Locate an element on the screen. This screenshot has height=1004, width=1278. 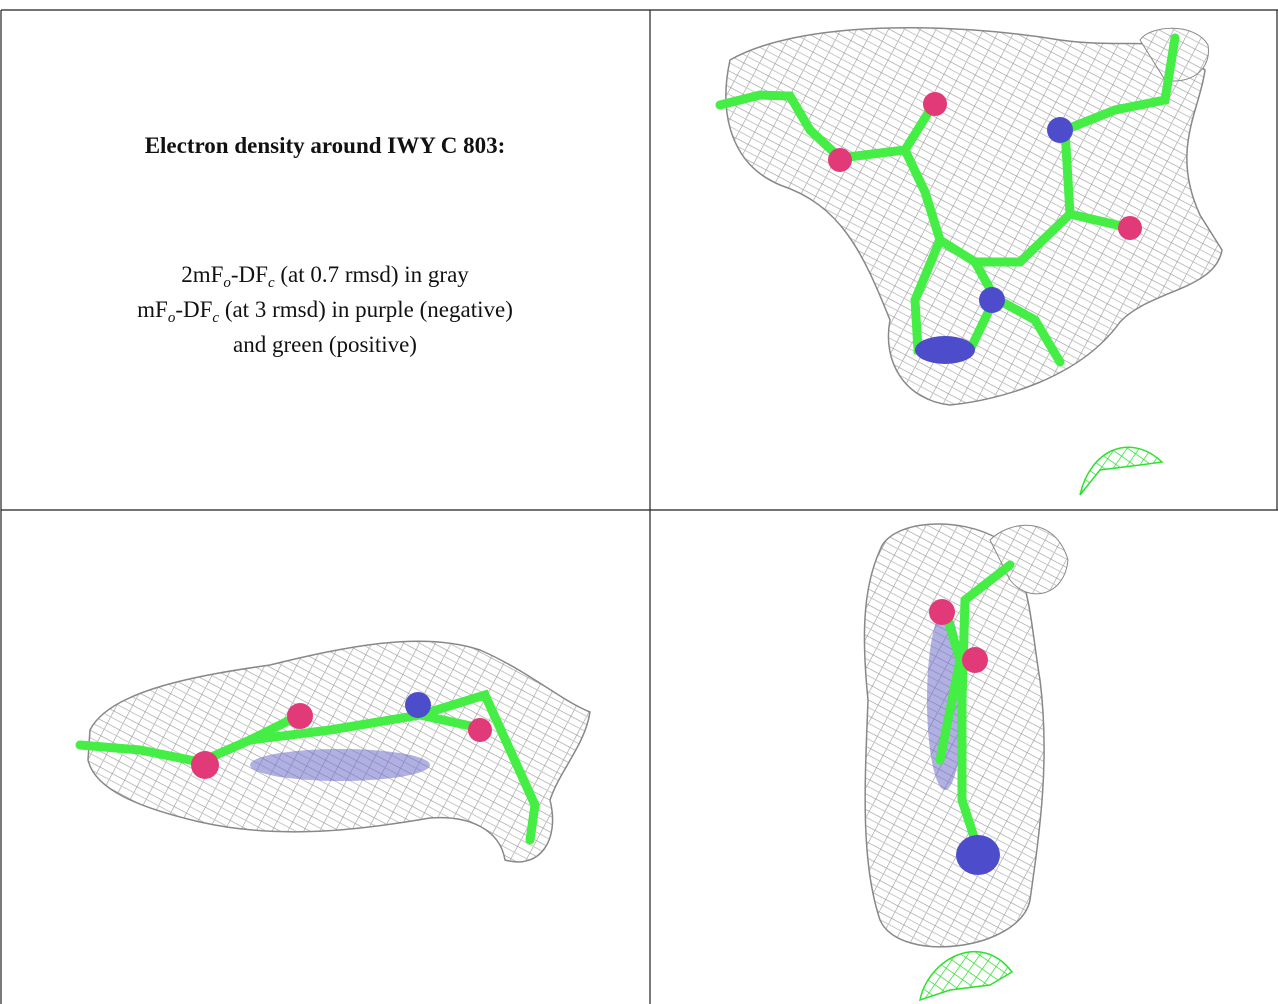
density-view-end is located at coordinates (966, 762).